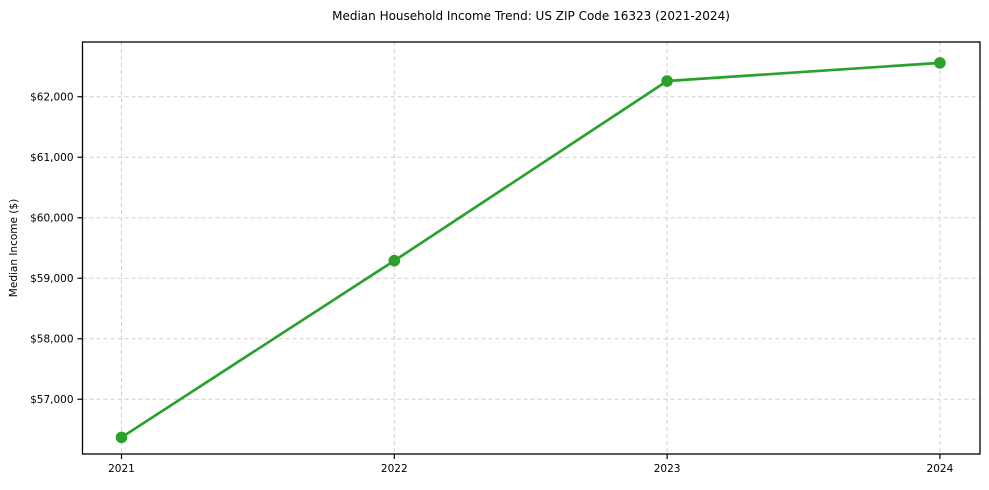 The width and height of the screenshot is (989, 490). What do you see at coordinates (51, 158) in the screenshot?
I see `y-tick-label: $61,000` at bounding box center [51, 158].